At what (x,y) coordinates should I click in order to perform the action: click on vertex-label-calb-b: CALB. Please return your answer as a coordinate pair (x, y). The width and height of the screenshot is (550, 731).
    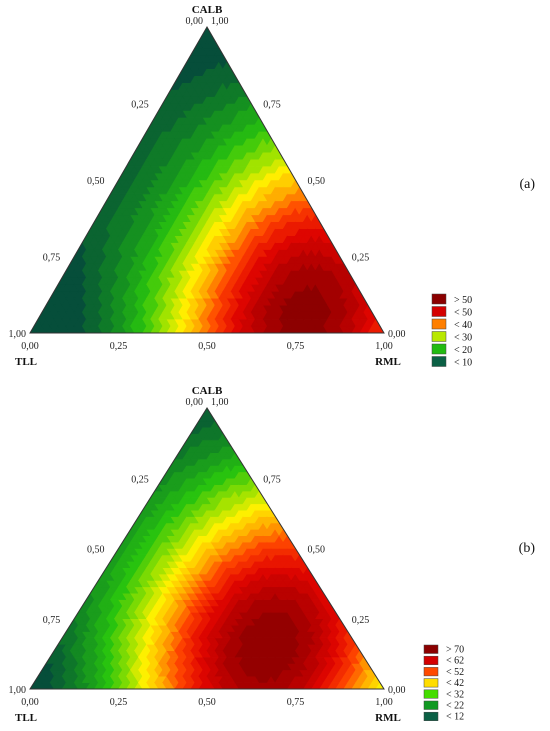
    Looking at the image, I should click on (207, 391).